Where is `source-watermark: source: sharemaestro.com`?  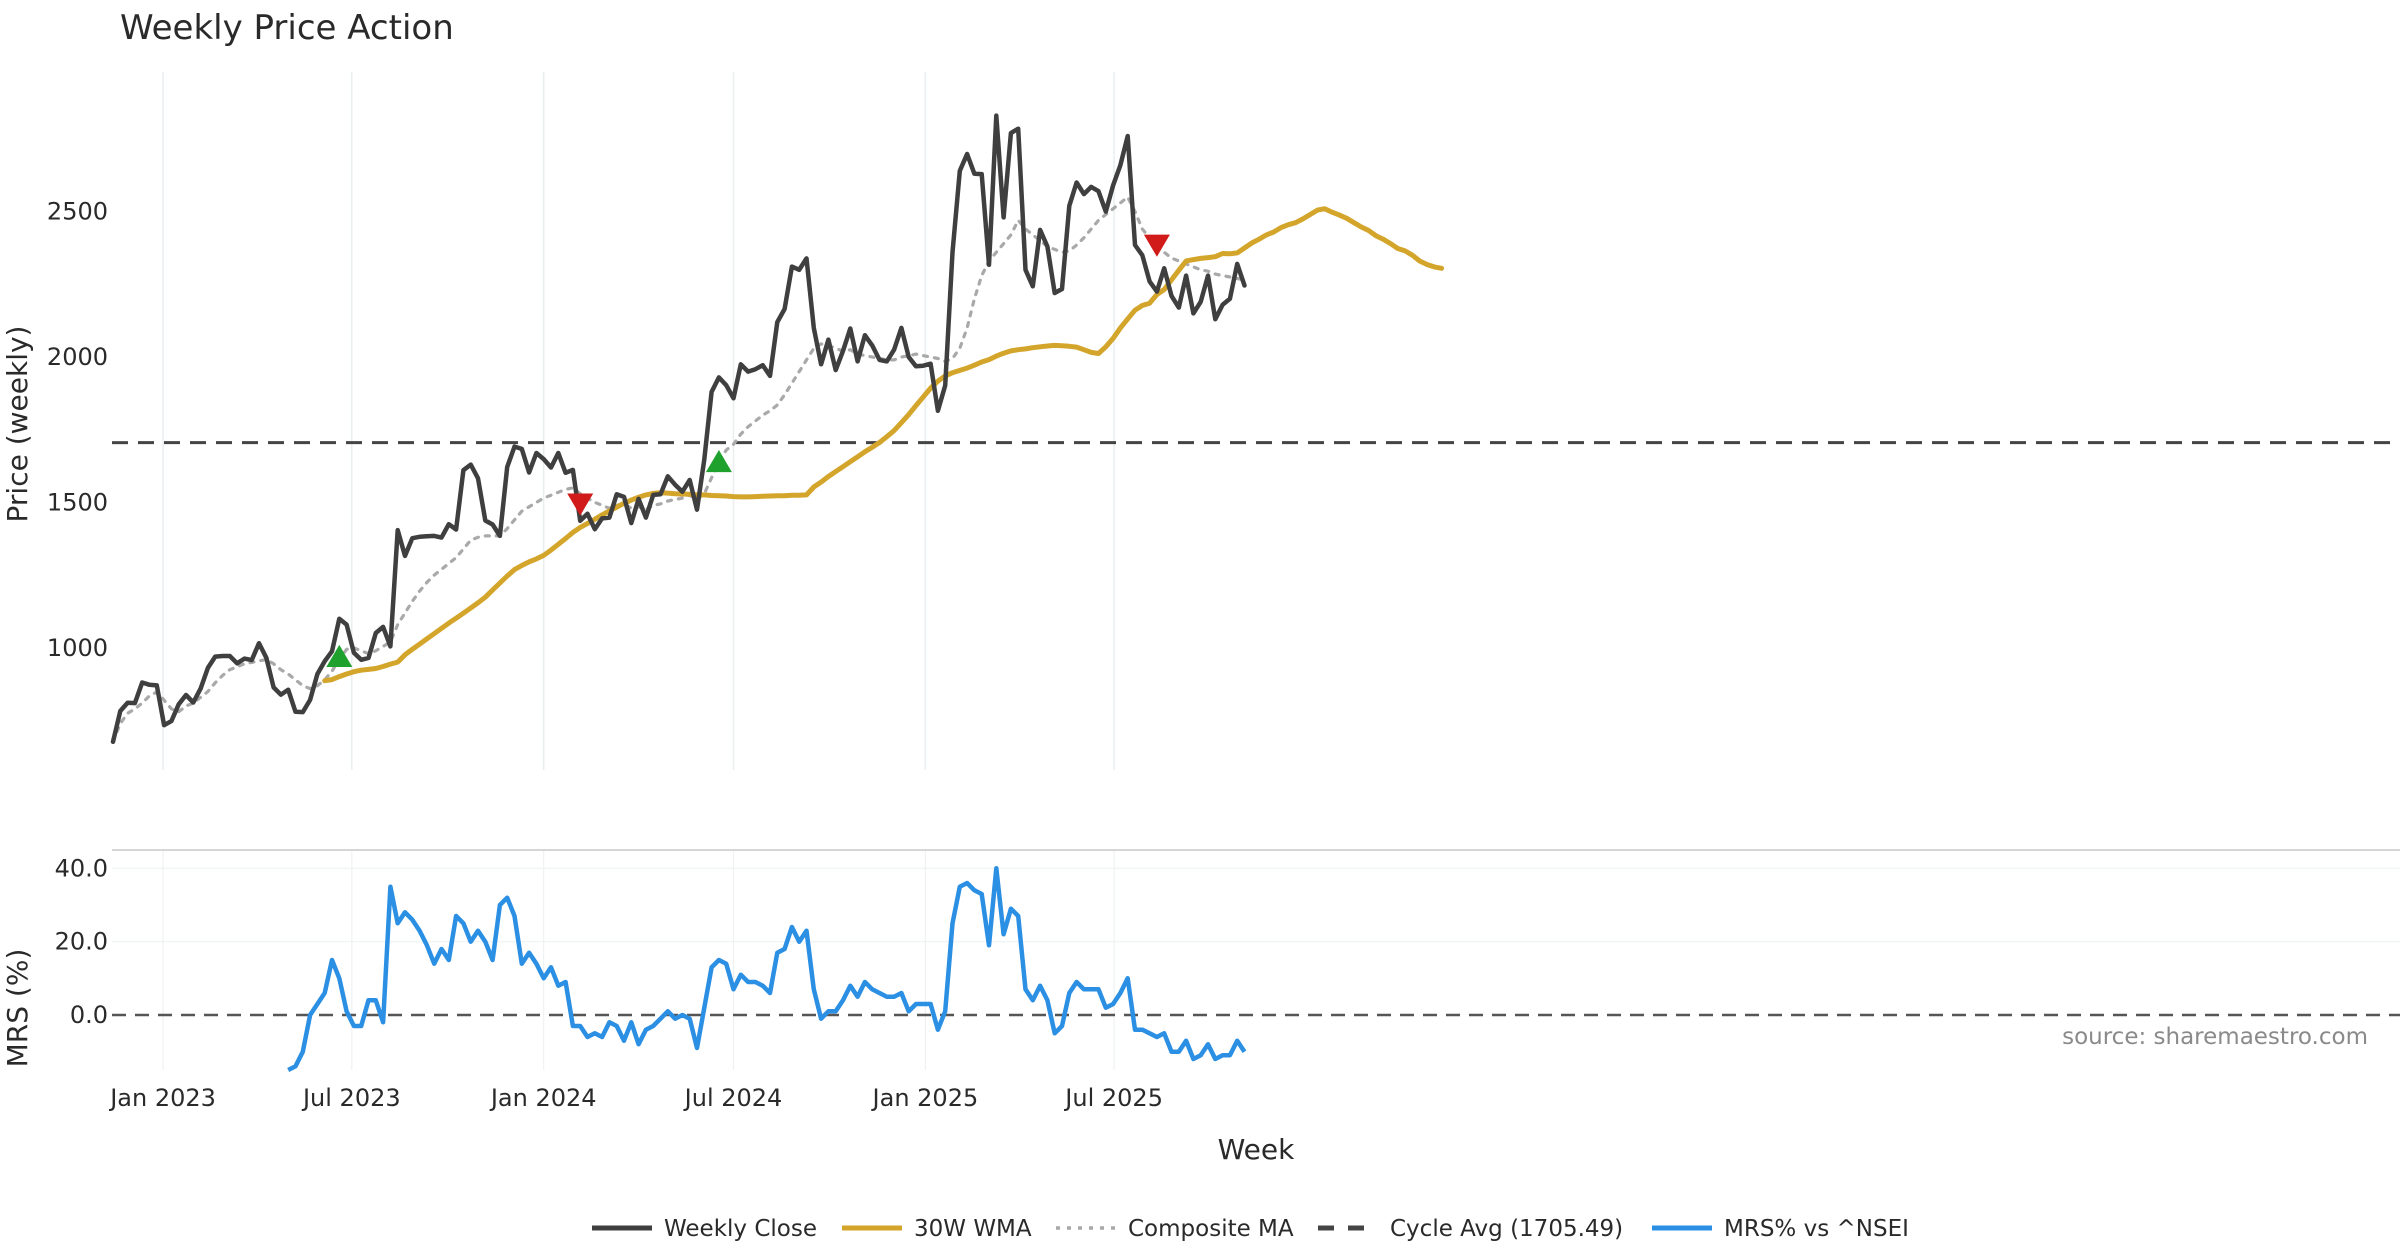
source-watermark: source: sharemaestro.com is located at coordinates (2215, 1037).